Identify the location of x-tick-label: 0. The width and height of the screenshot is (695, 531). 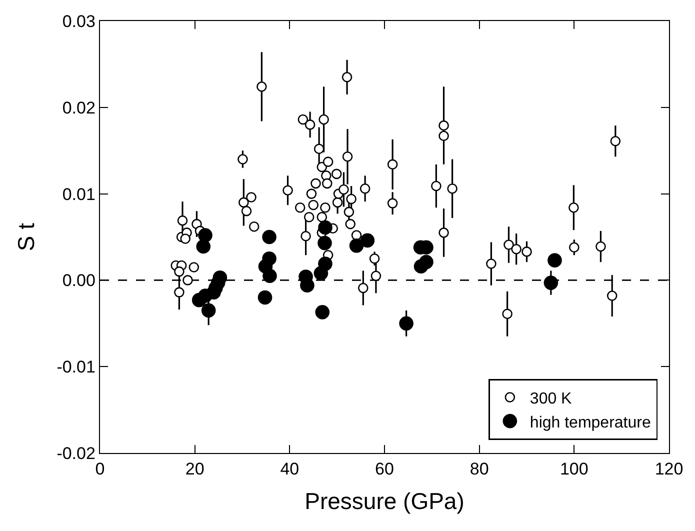
(100, 469).